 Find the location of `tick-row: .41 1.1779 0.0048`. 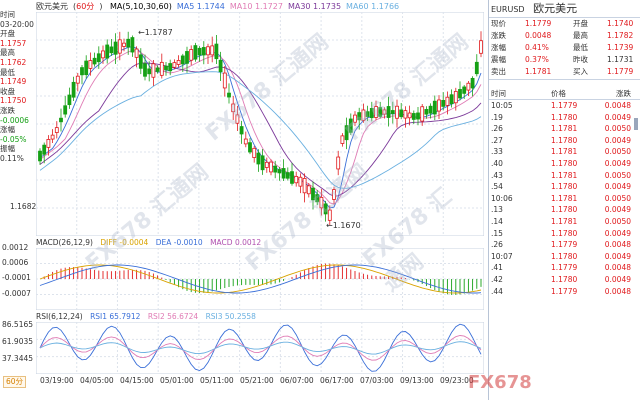

tick-row: .41 1.1779 0.0048 is located at coordinates (564, 268).